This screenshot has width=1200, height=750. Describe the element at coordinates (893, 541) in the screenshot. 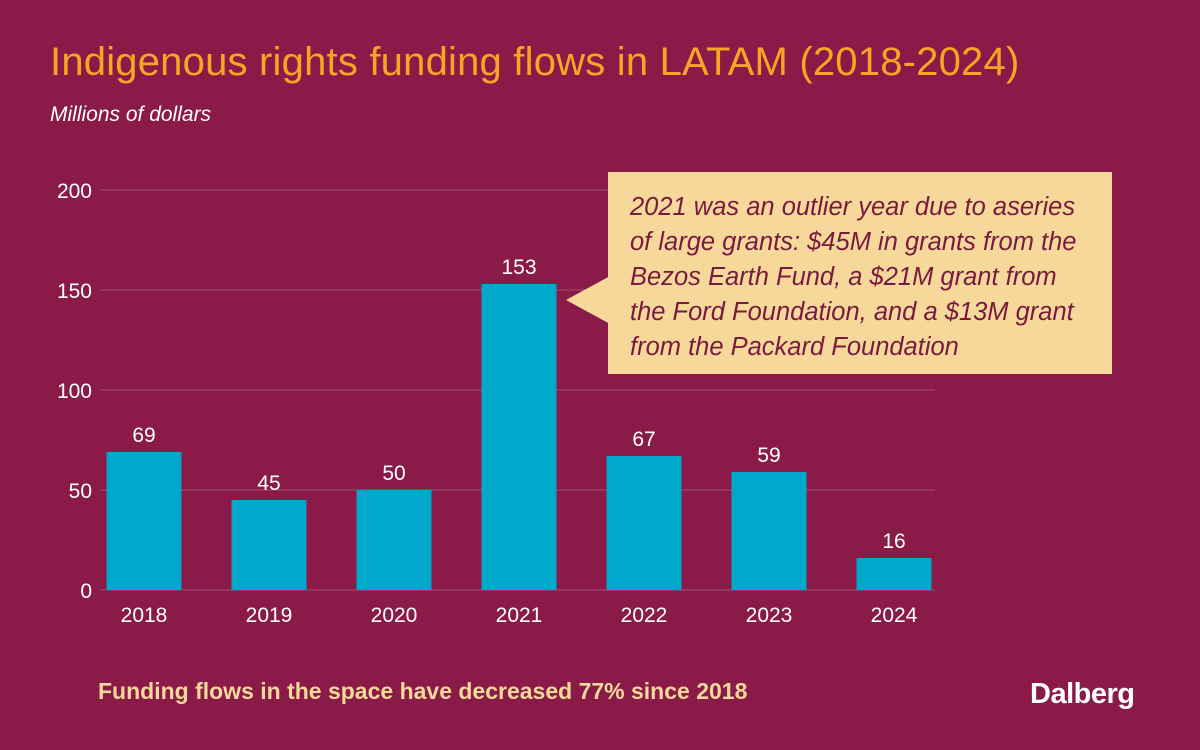

I see `data-label-2024: 16` at that location.